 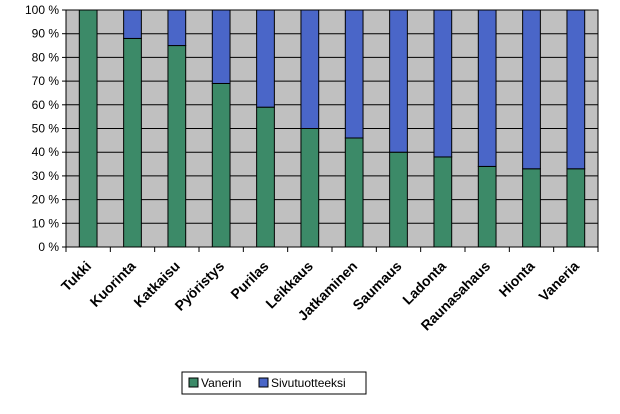 I want to click on y-tick-label: 30 %, so click(x=46, y=176).